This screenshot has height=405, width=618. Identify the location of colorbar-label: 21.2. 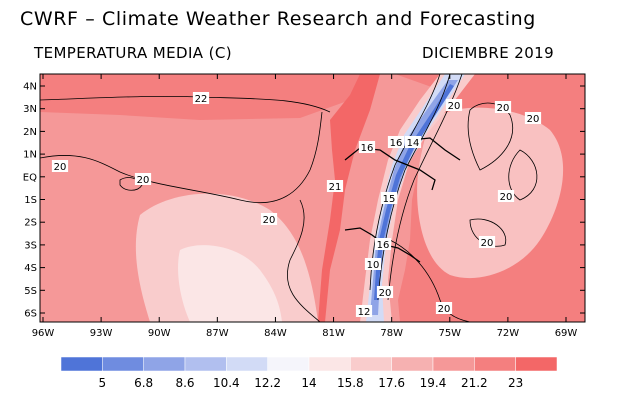
(474, 383).